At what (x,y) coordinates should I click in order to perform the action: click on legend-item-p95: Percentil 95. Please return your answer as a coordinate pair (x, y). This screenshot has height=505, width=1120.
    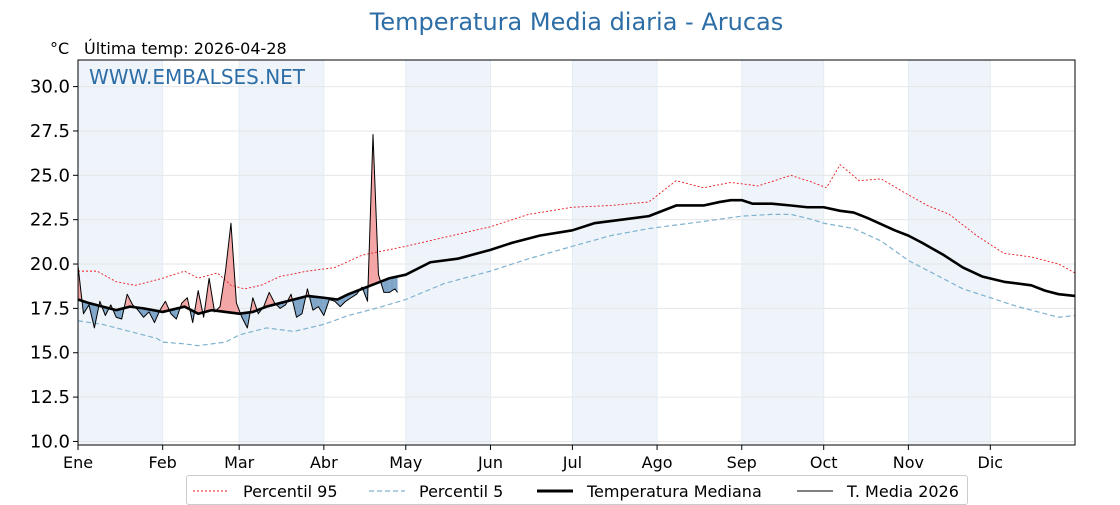
    Looking at the image, I should click on (265, 491).